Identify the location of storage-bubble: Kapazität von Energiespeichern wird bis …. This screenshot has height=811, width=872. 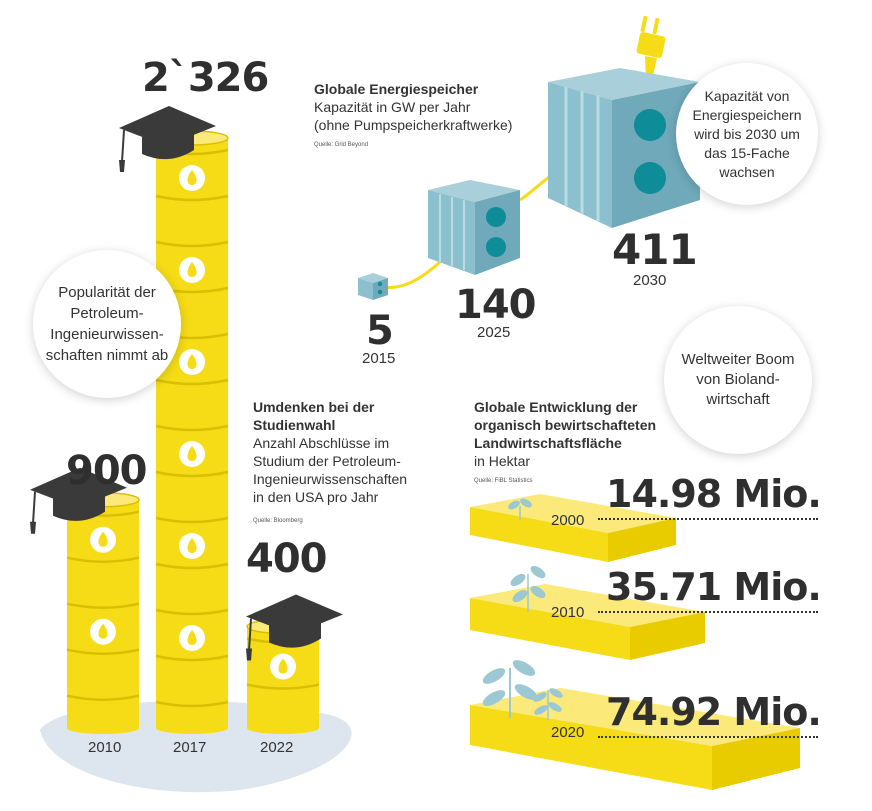
(747, 134).